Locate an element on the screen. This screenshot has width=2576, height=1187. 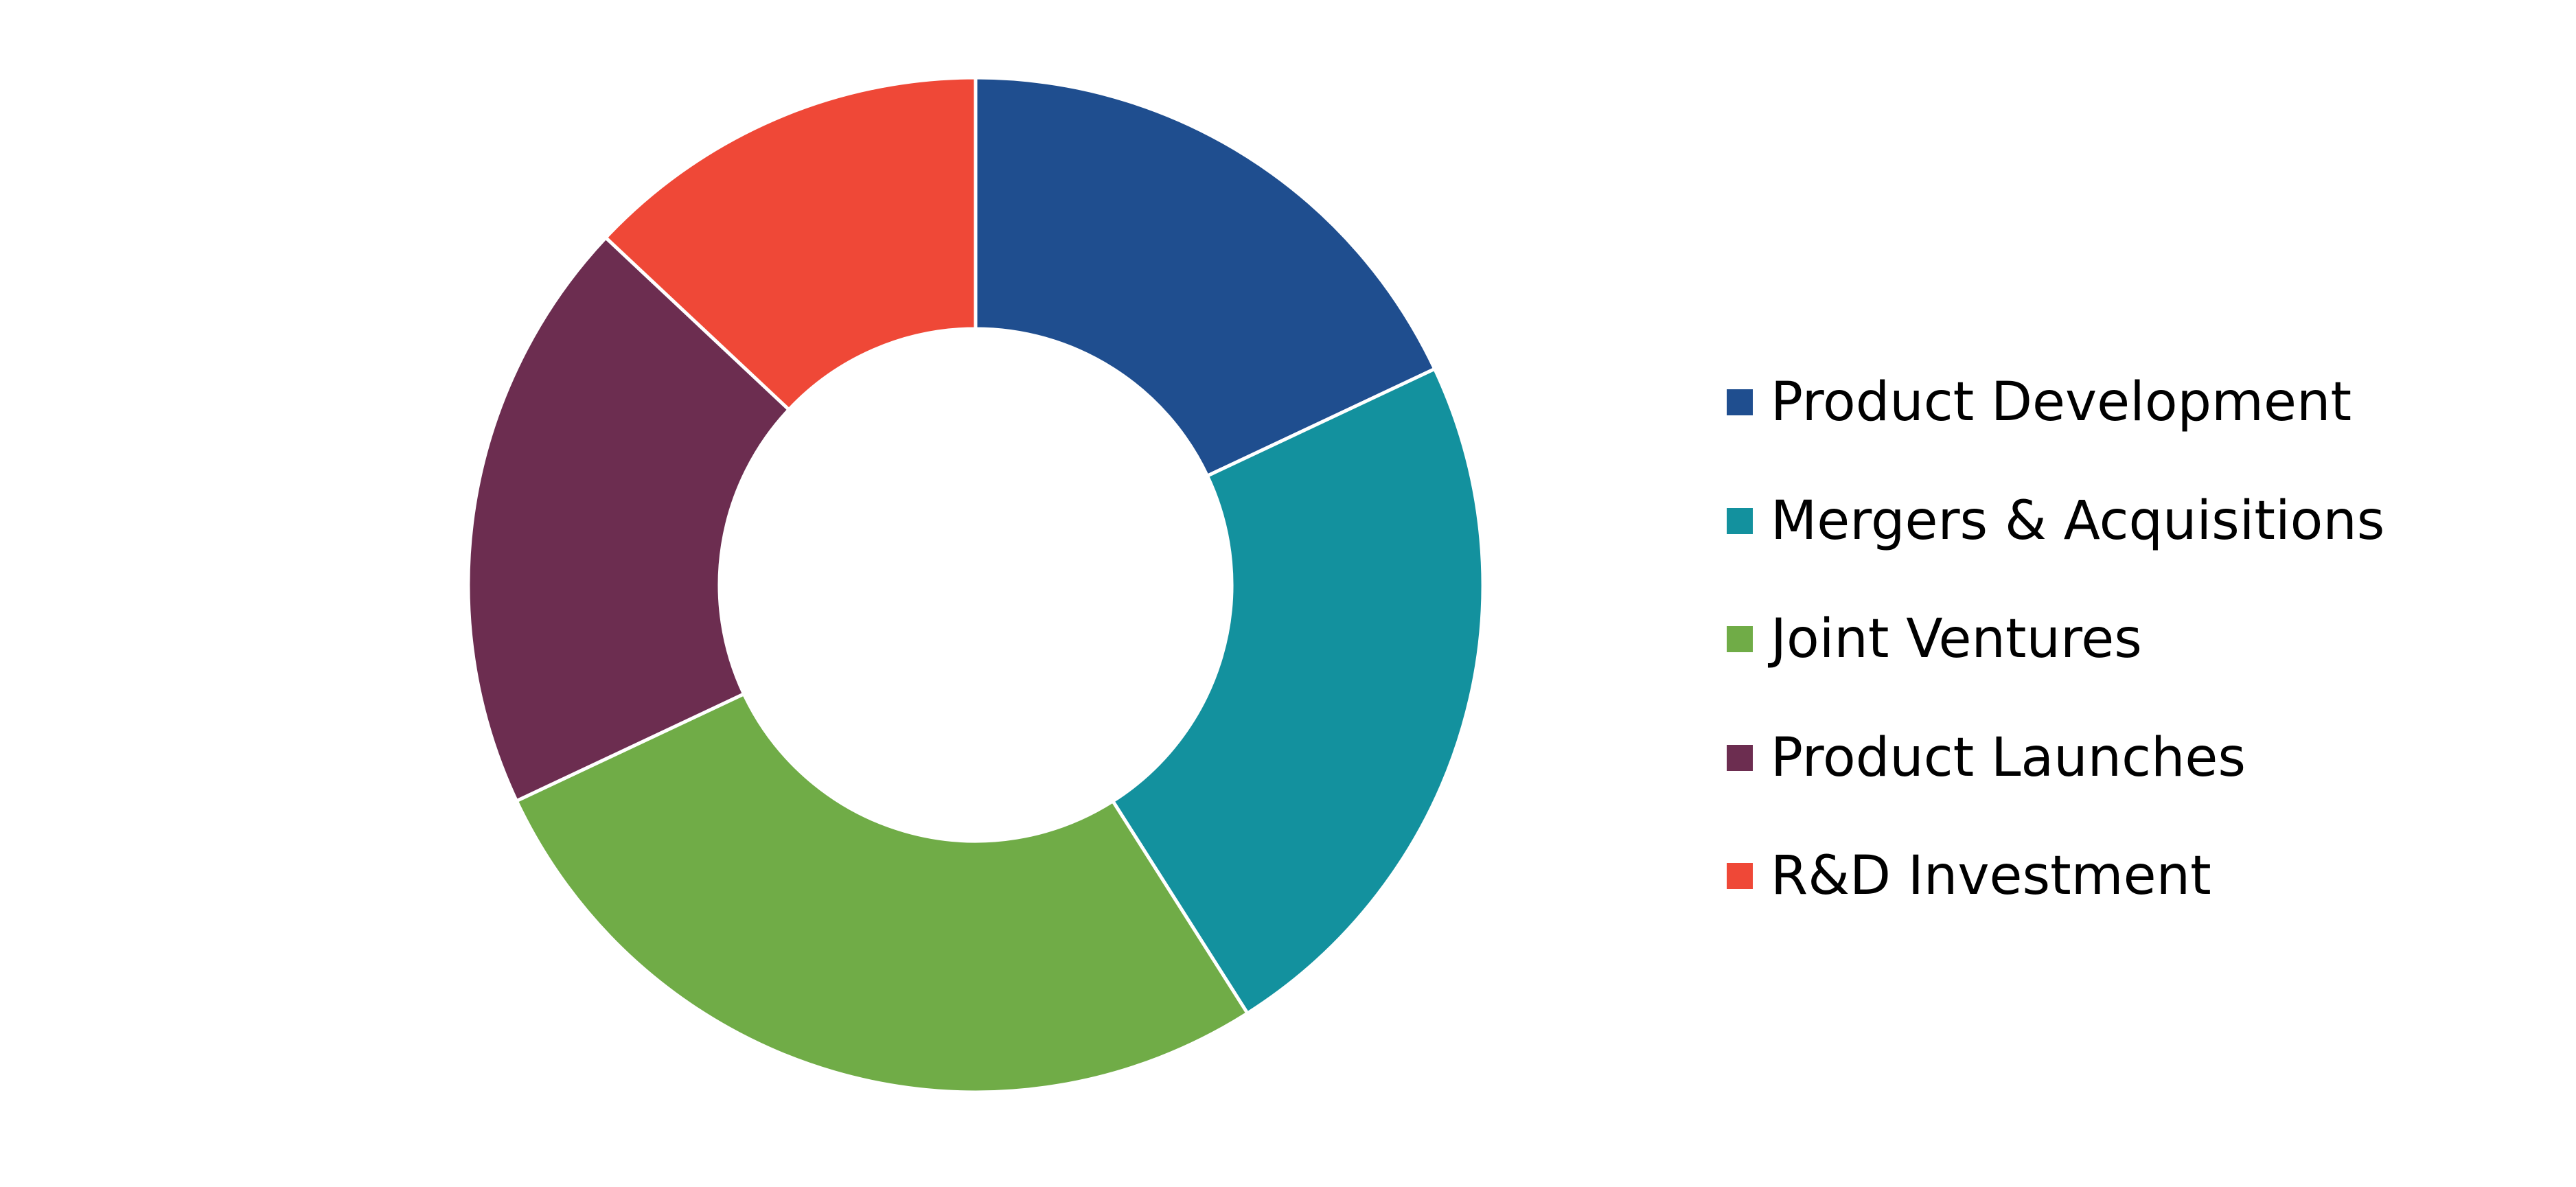
legend-label: Mergers & Acquisitions is located at coordinates (2078, 520).